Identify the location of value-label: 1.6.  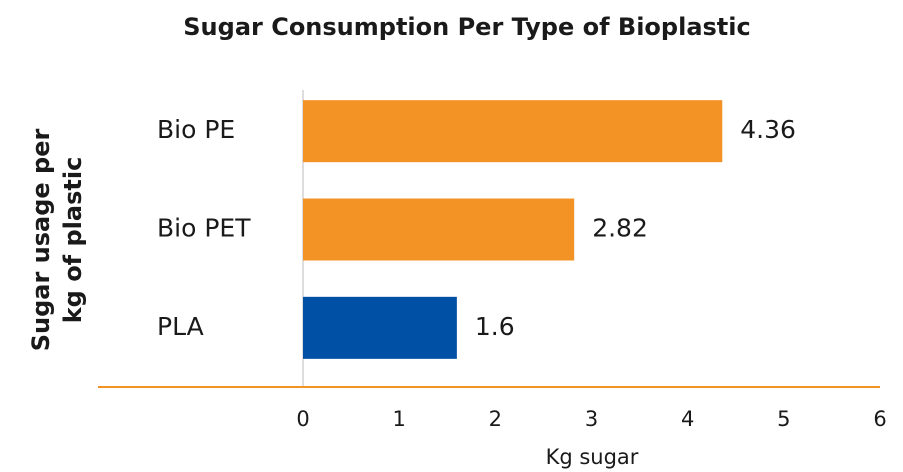
(495, 326).